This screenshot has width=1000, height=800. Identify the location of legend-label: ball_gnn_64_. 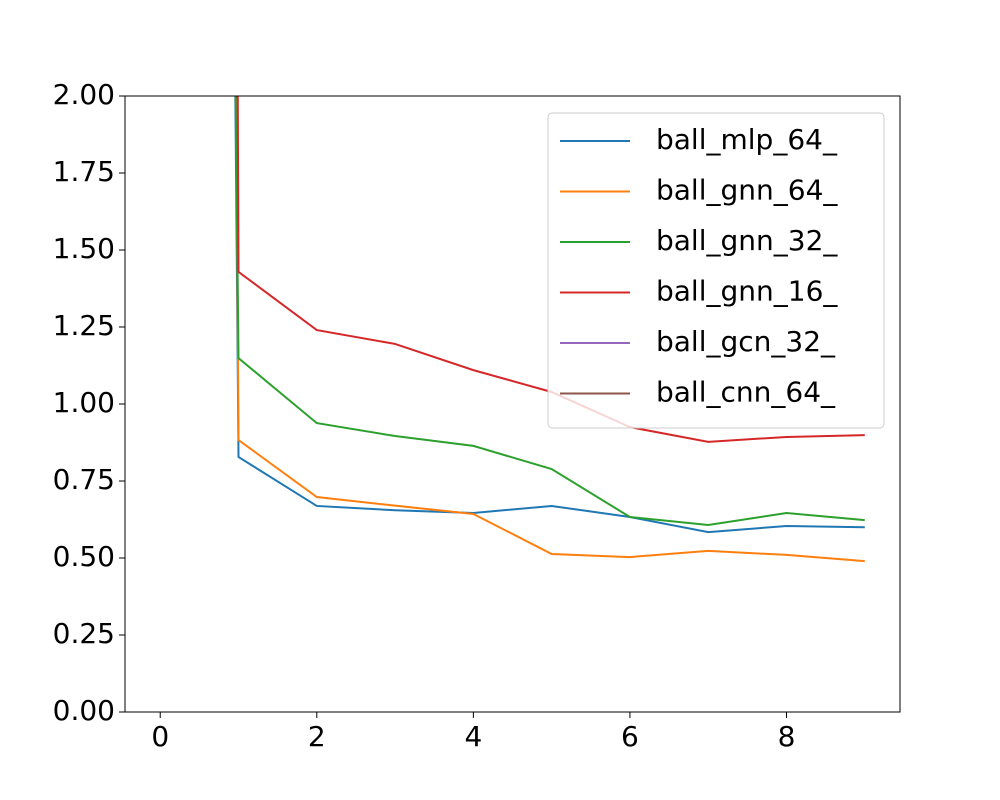
(747, 190).